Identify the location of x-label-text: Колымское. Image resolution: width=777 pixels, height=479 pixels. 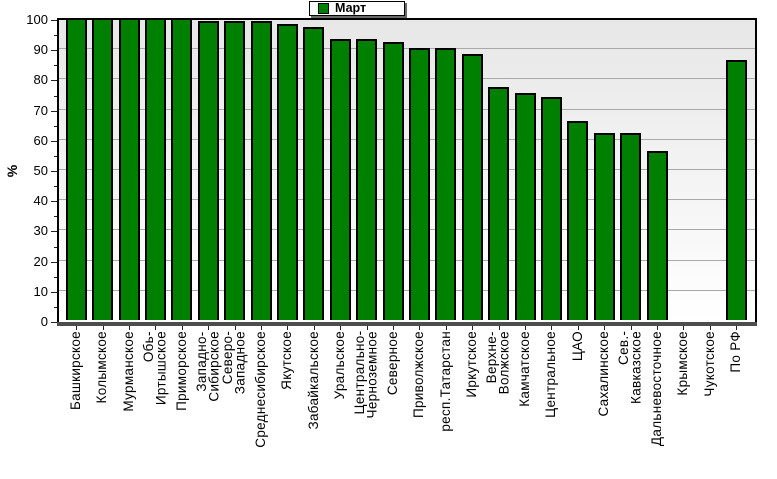
(102, 367).